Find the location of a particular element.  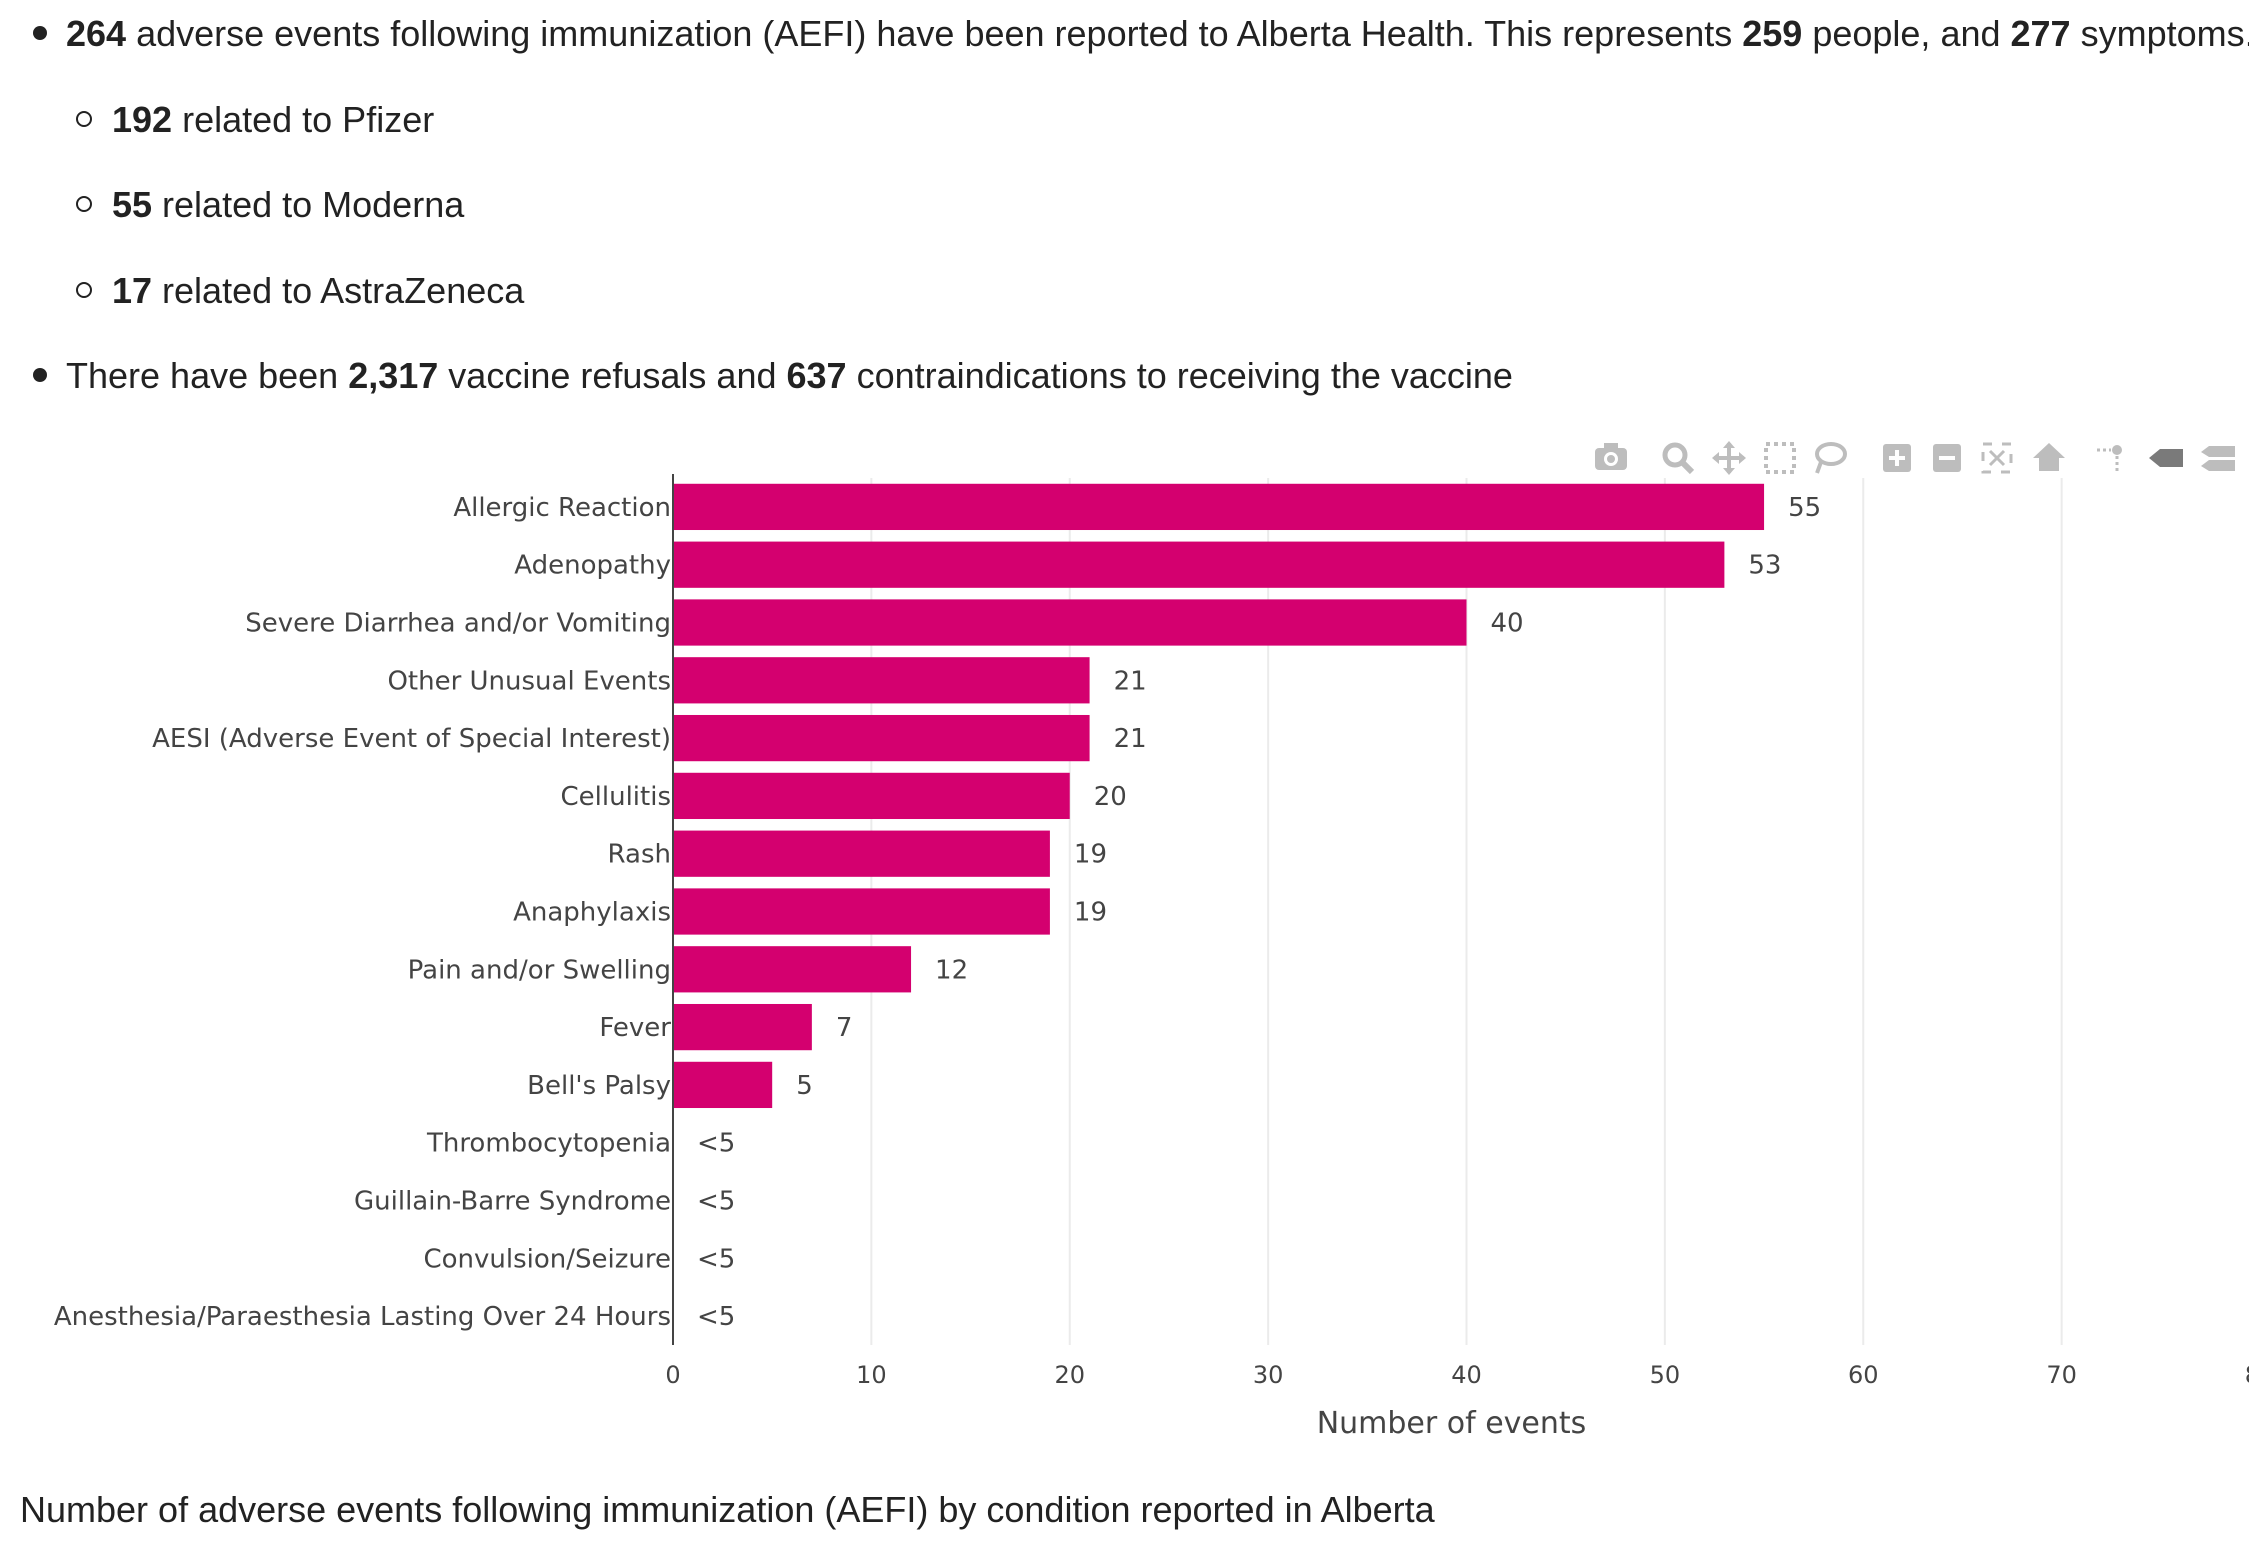

x-tick-label: 10 is located at coordinates (871, 1375).